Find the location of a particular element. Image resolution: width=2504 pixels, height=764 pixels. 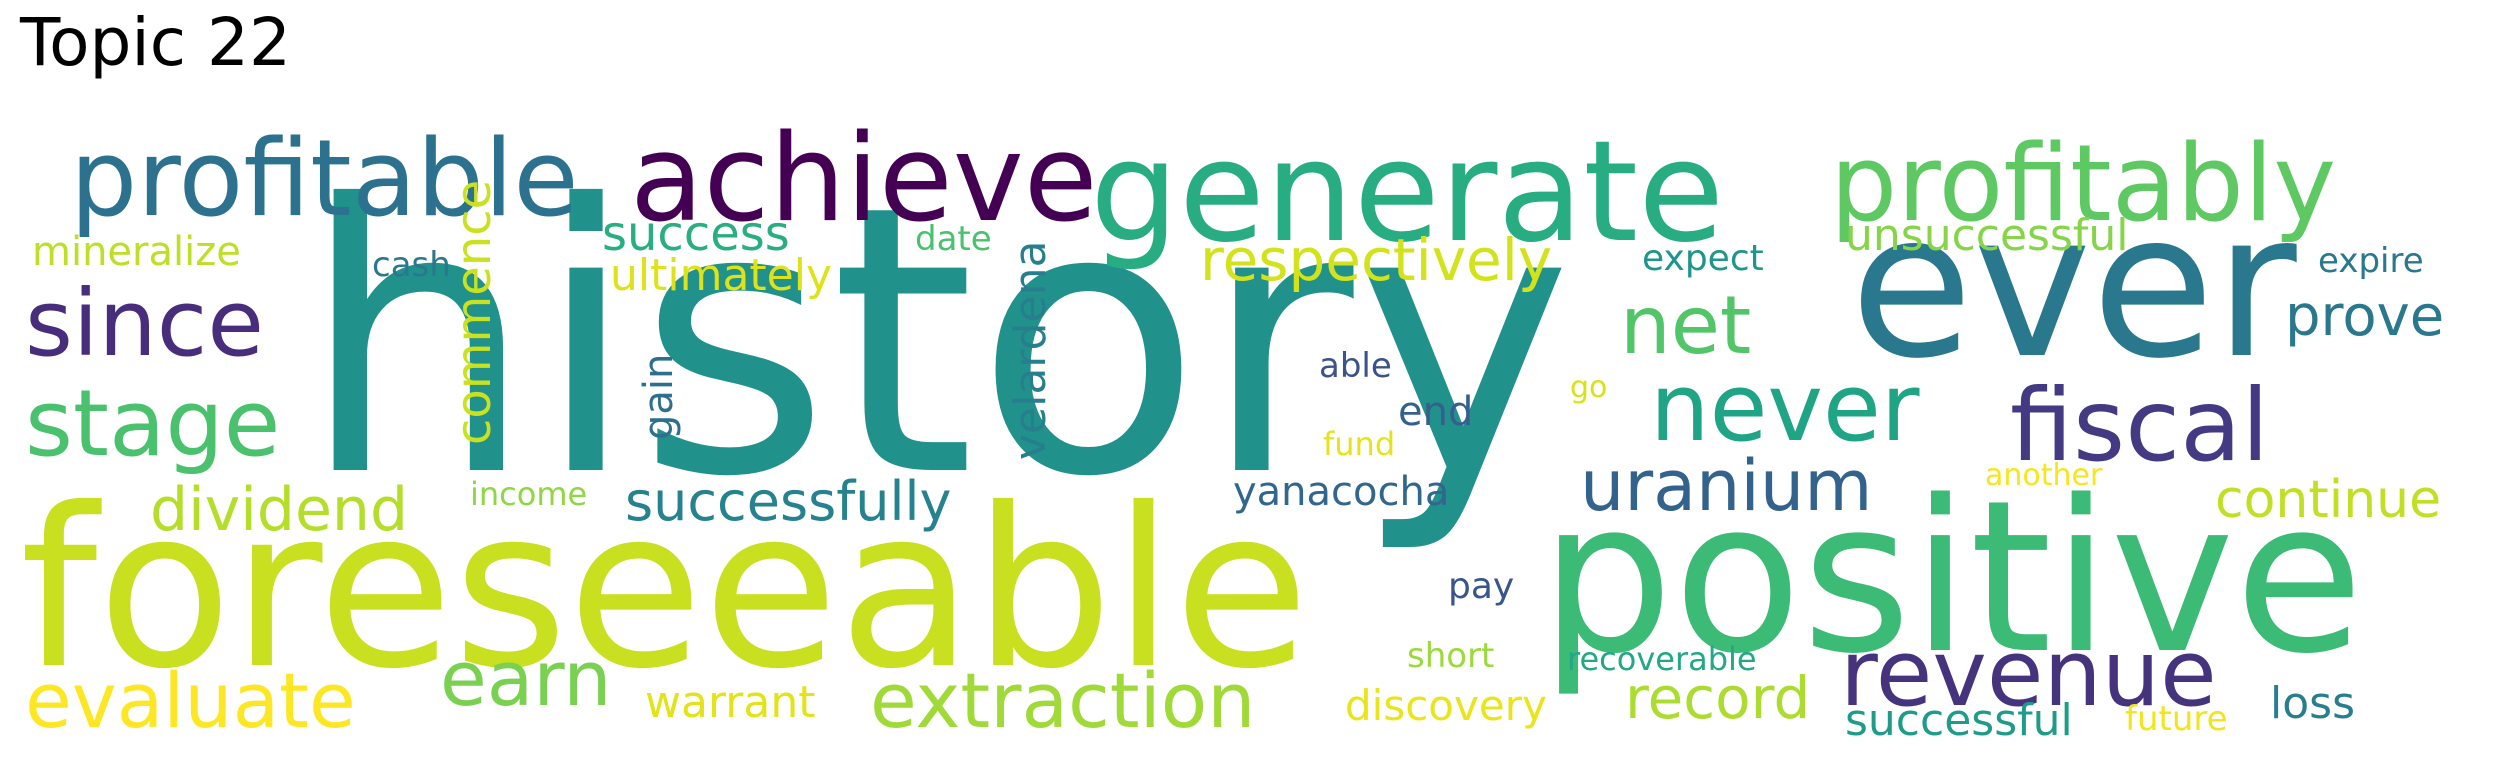

word-pay: pay is located at coordinates (1481, 586).